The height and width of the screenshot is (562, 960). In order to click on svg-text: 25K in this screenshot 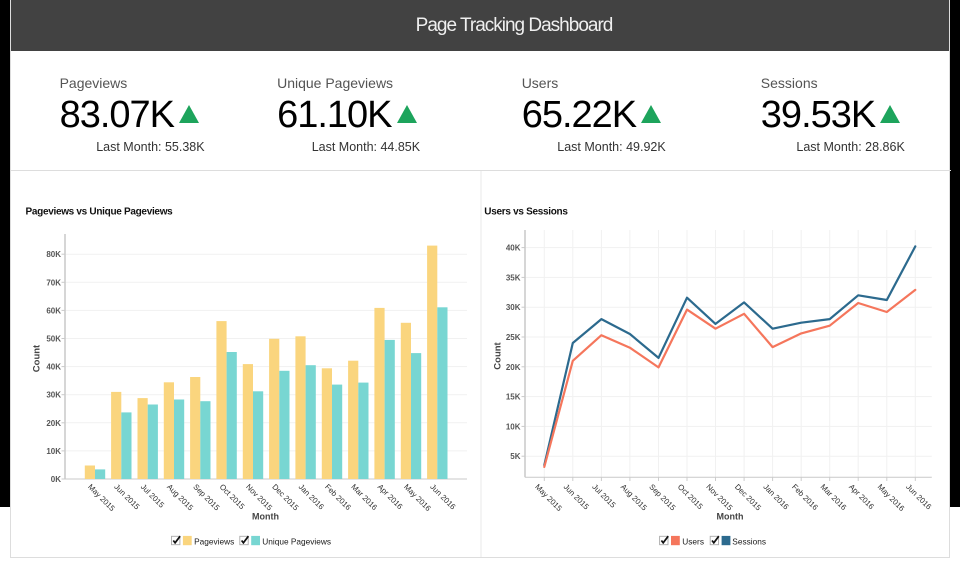, I will do `click(513, 337)`.